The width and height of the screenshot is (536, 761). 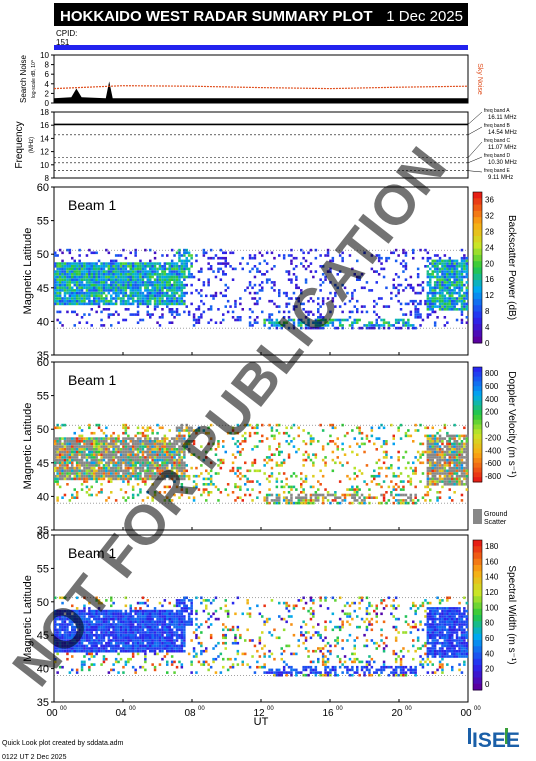 I want to click on colorbar-segment, so click(x=477, y=239).